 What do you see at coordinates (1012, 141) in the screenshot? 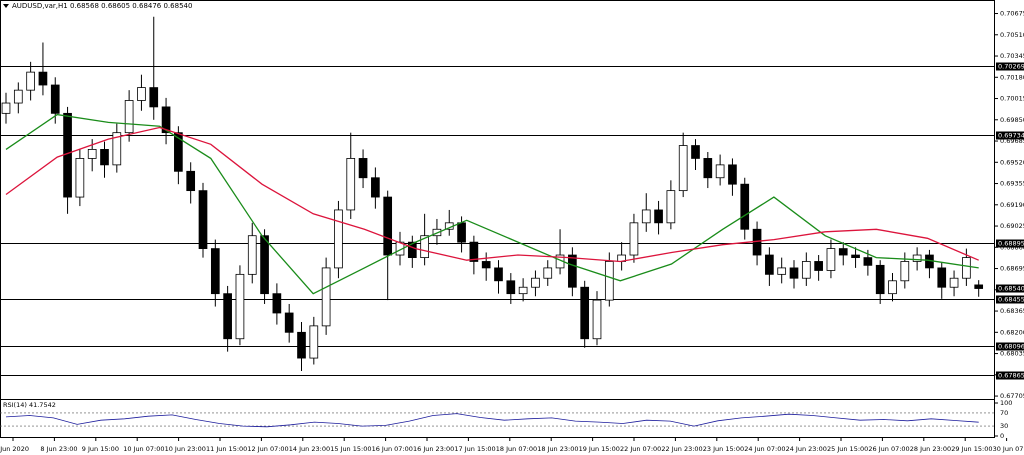
I see `y-tick-label: 0.69685` at bounding box center [1012, 141].